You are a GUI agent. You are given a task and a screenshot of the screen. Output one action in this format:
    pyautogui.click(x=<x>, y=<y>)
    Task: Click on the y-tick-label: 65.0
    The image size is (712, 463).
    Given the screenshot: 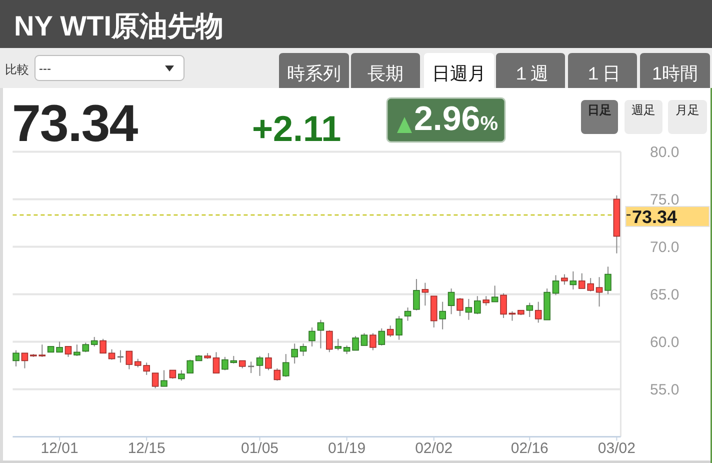 What is the action you would take?
    pyautogui.click(x=665, y=295)
    